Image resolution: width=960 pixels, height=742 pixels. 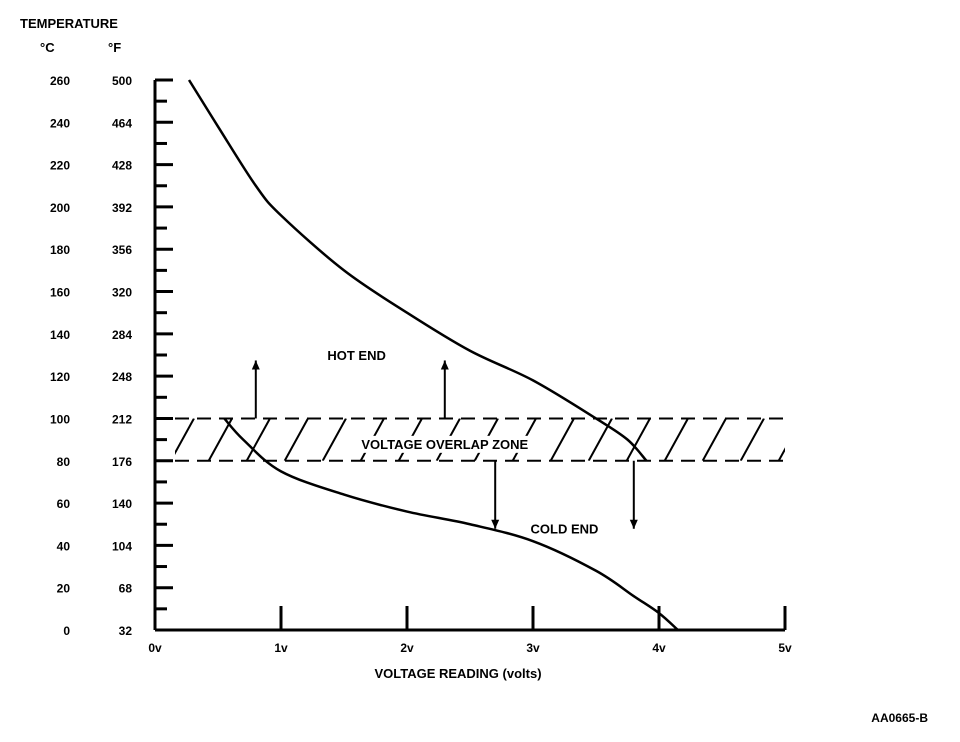 I want to click on y-tick-f-428: 428, so click(x=122, y=166).